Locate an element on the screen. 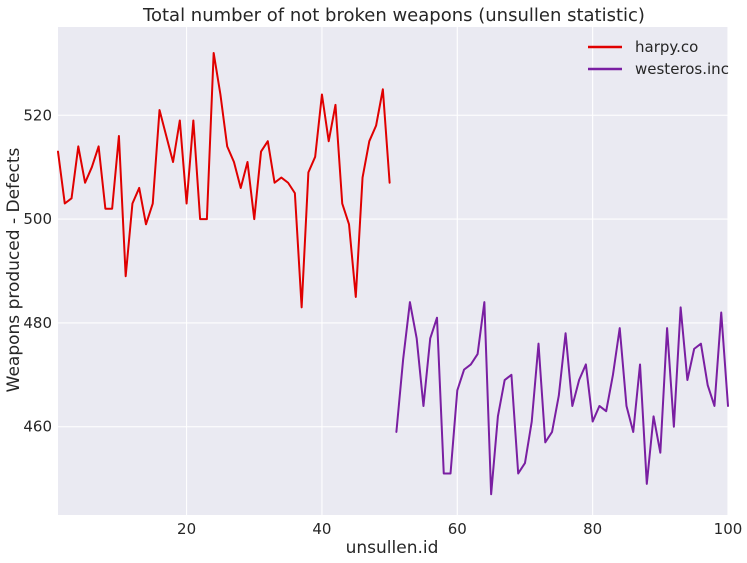 This screenshot has height=563, width=747. legend: harpy.co westeros.inc is located at coordinates (658, 58).